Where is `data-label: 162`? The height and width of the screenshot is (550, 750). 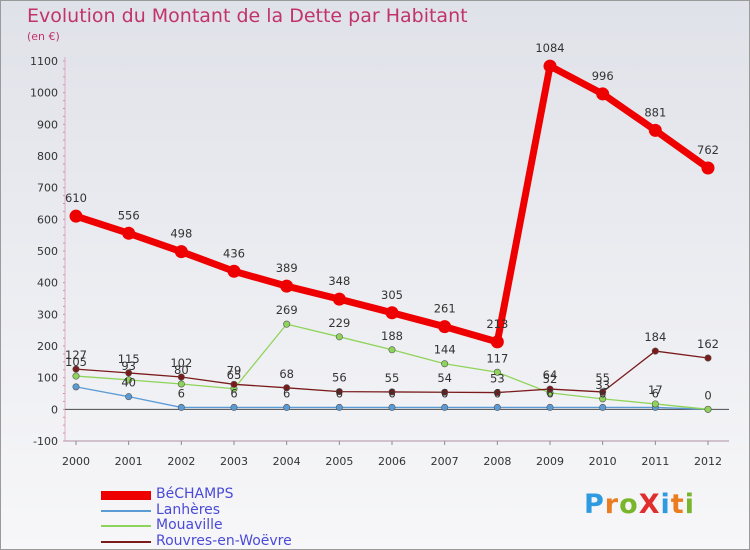 data-label: 162 is located at coordinates (708, 344).